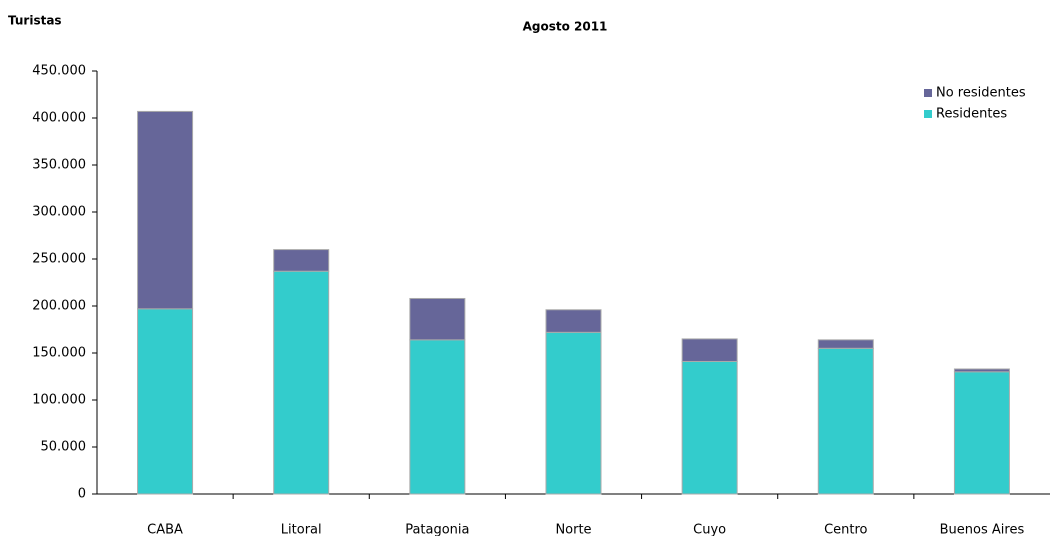 The height and width of the screenshot is (536, 1050). Describe the element at coordinates (573, 529) in the screenshot. I see `x-tick-label: Norte` at that location.